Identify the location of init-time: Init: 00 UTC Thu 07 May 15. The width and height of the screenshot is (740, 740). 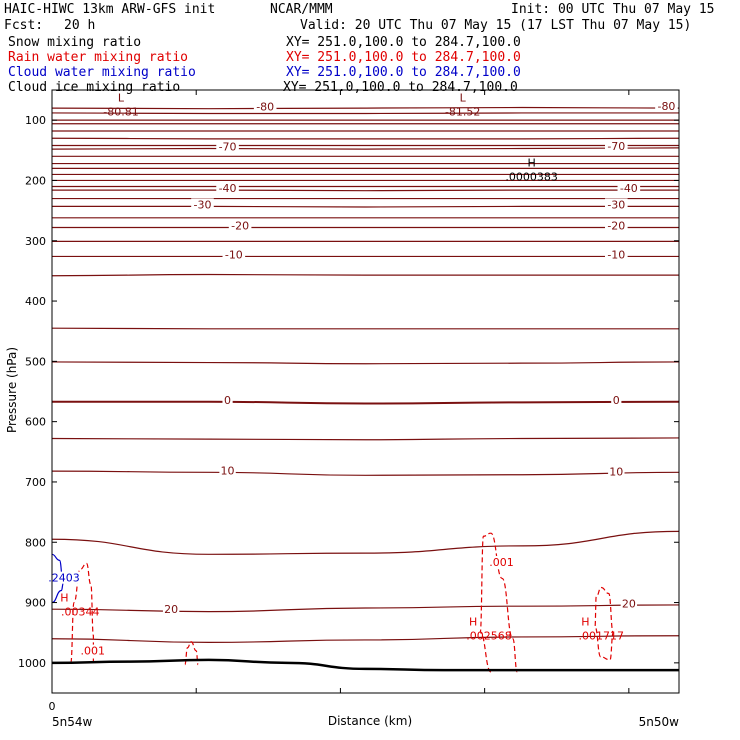
(613, 9).